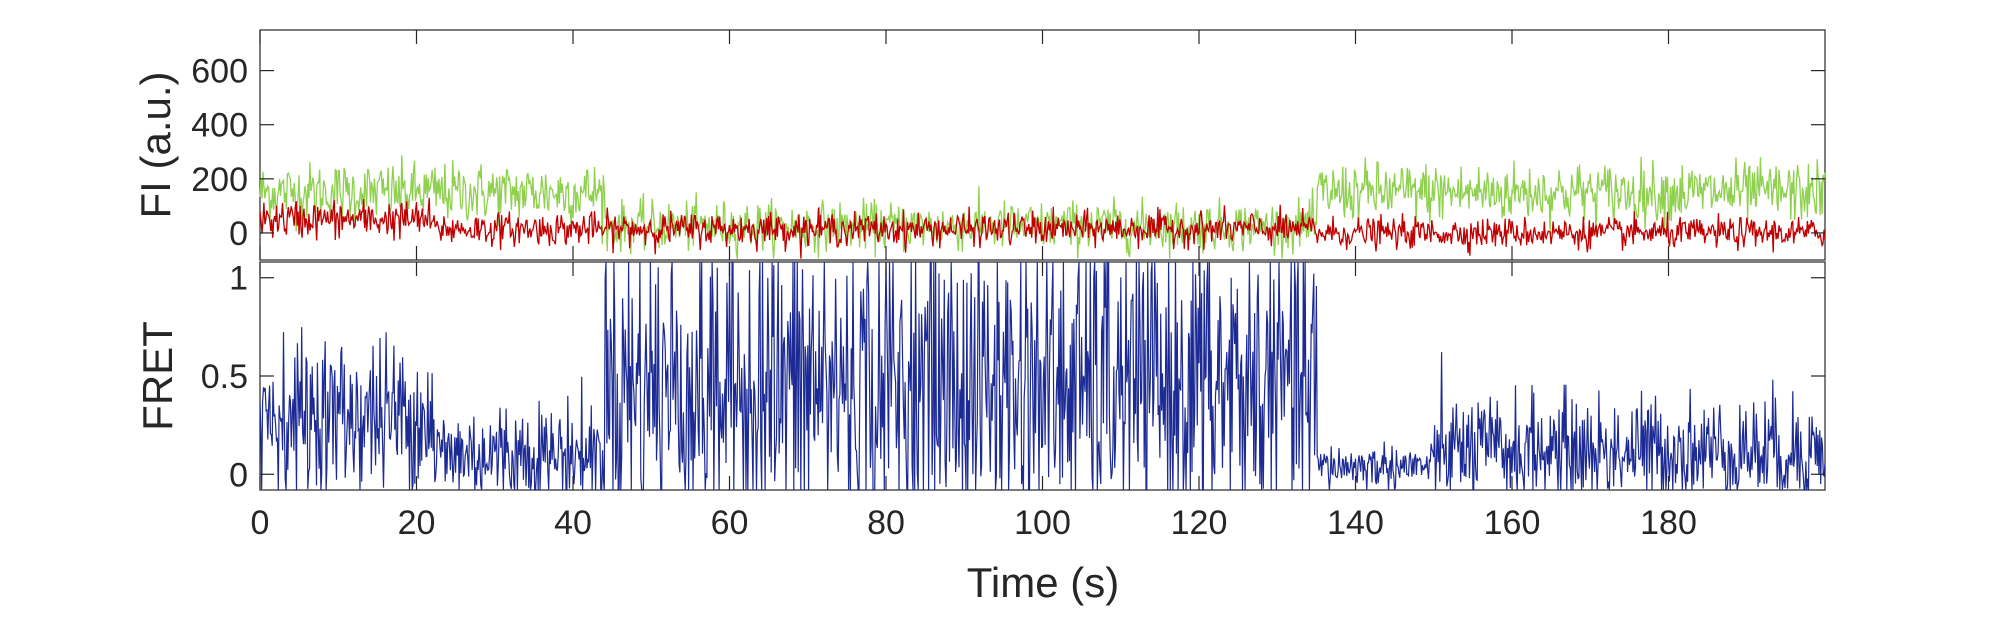 This screenshot has width=2005, height=625. Describe the element at coordinates (224, 377) in the screenshot. I see `fret-y-tick-label: 0.5` at that location.